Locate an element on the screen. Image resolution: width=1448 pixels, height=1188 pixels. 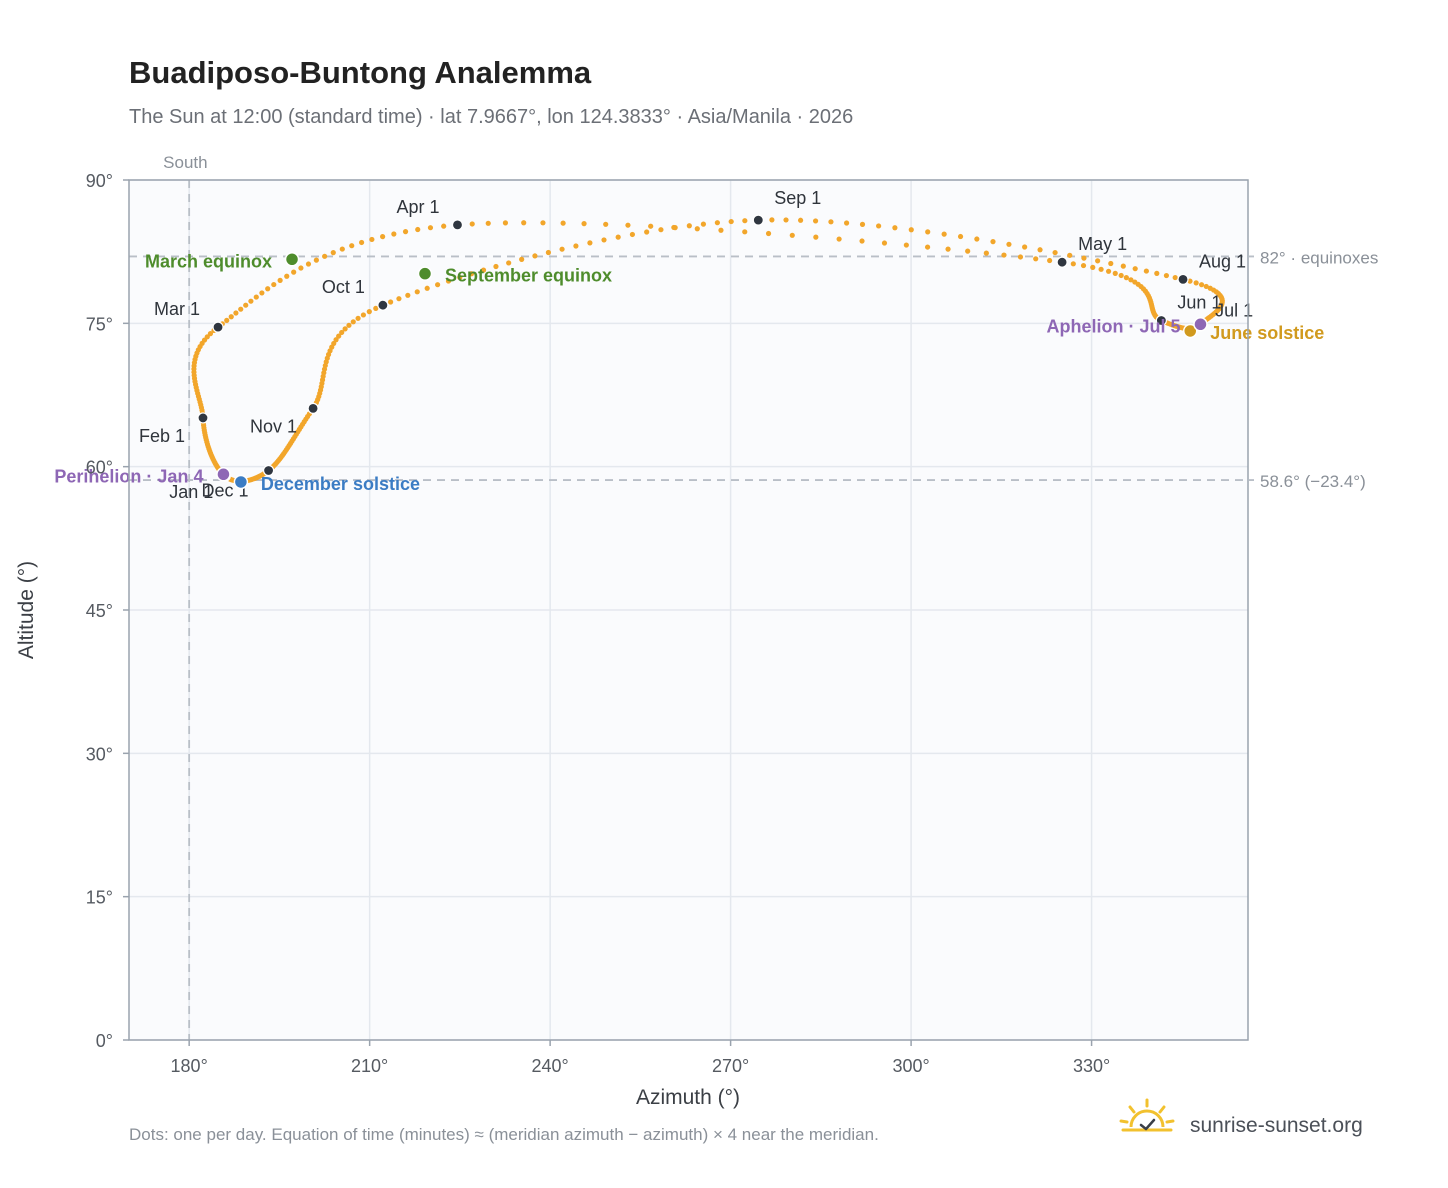
y-axis-ticks: 0° 15° 30° 45° 60° 75° 90° is located at coordinates (107, 611).